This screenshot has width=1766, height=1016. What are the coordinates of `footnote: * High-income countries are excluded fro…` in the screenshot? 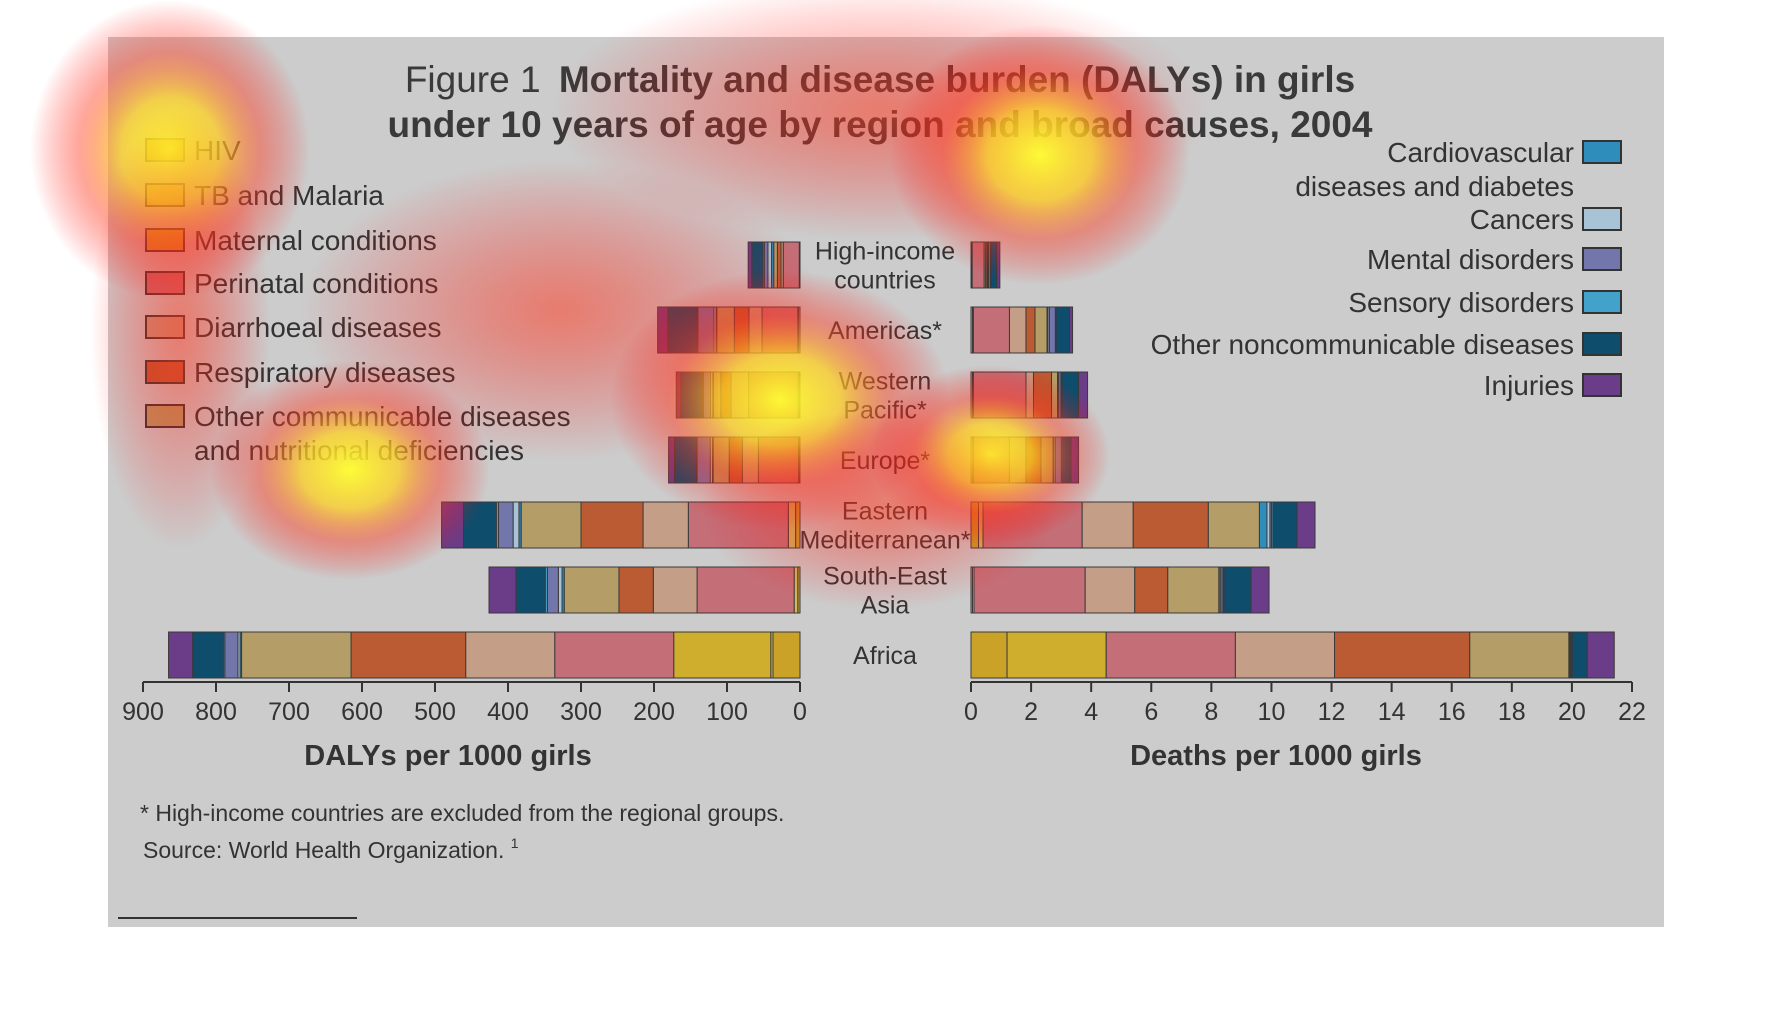 It's located at (462, 813).